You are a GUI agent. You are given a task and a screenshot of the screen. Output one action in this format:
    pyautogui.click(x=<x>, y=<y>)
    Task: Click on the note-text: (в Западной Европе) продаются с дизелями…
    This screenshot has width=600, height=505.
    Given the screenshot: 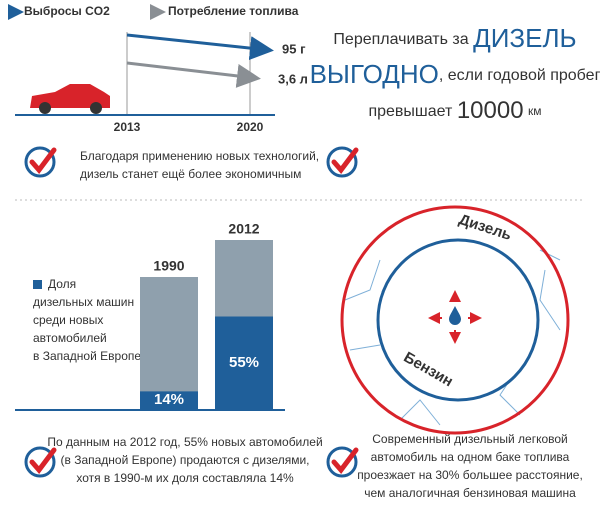 What is the action you would take?
    pyautogui.click(x=184, y=460)
    